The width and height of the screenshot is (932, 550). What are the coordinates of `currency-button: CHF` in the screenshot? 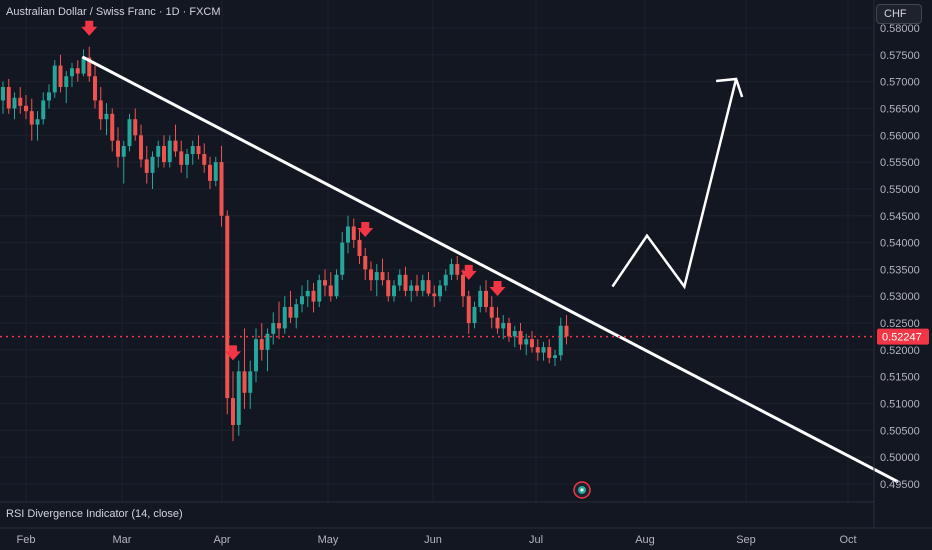 It's located at (899, 14).